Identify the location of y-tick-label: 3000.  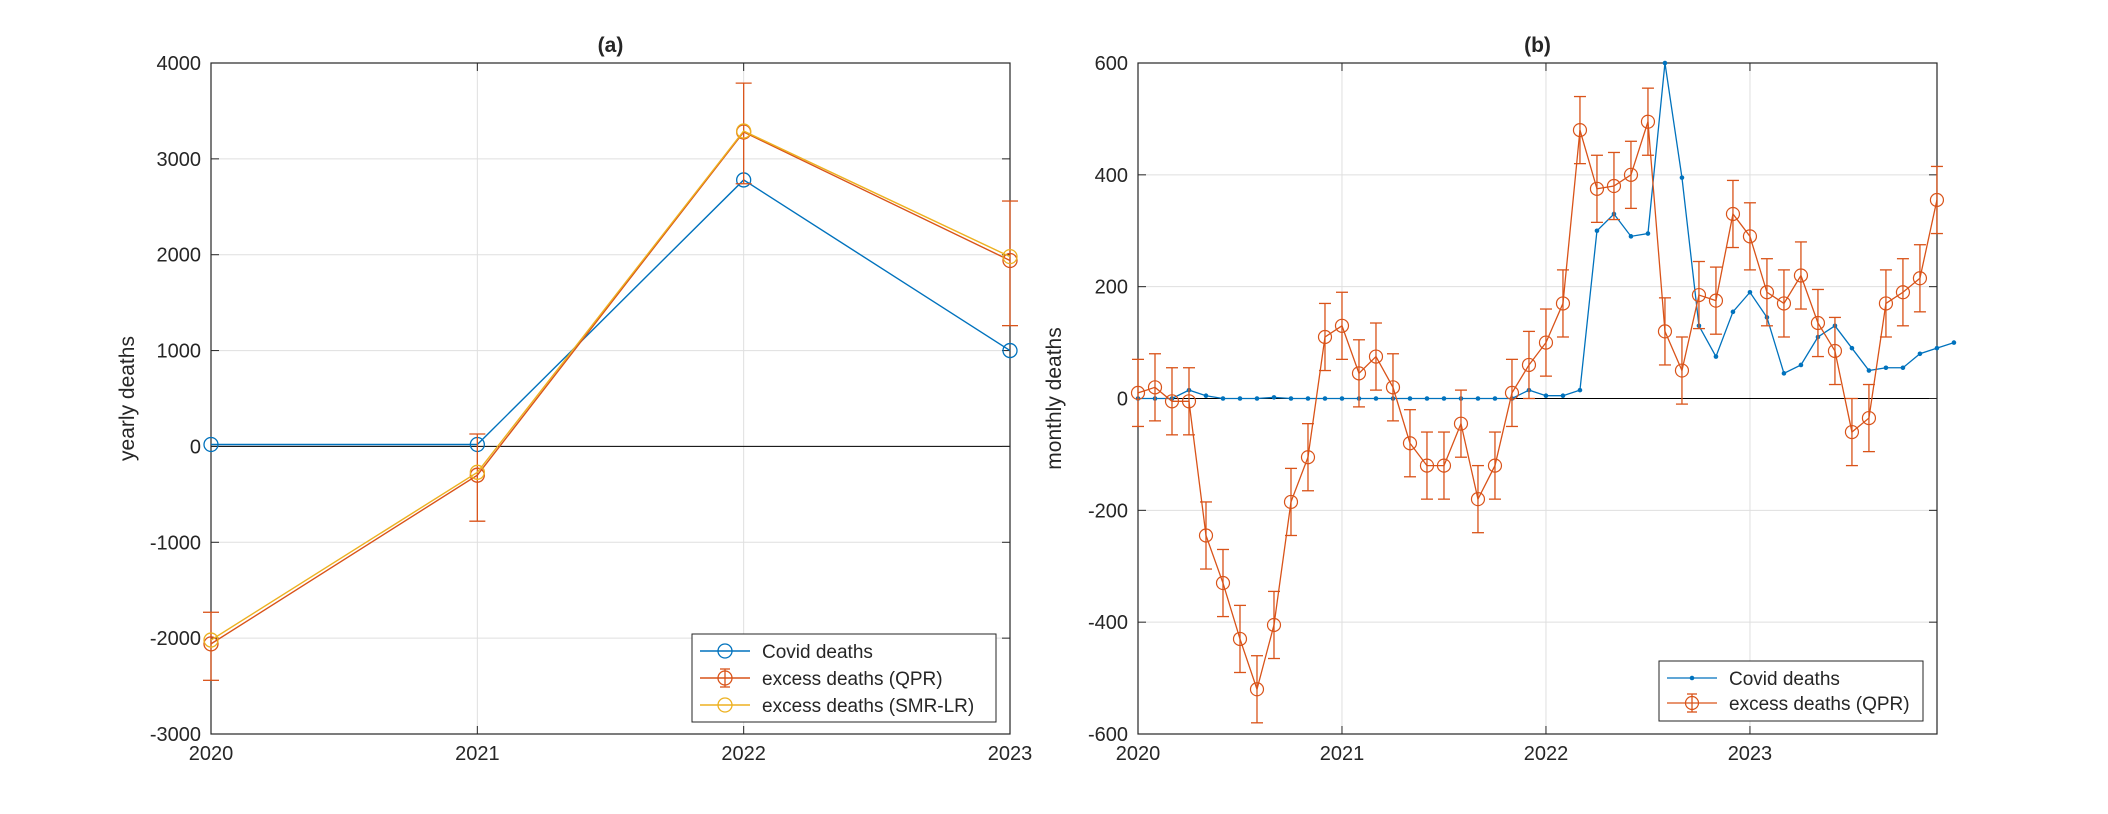
(179, 160).